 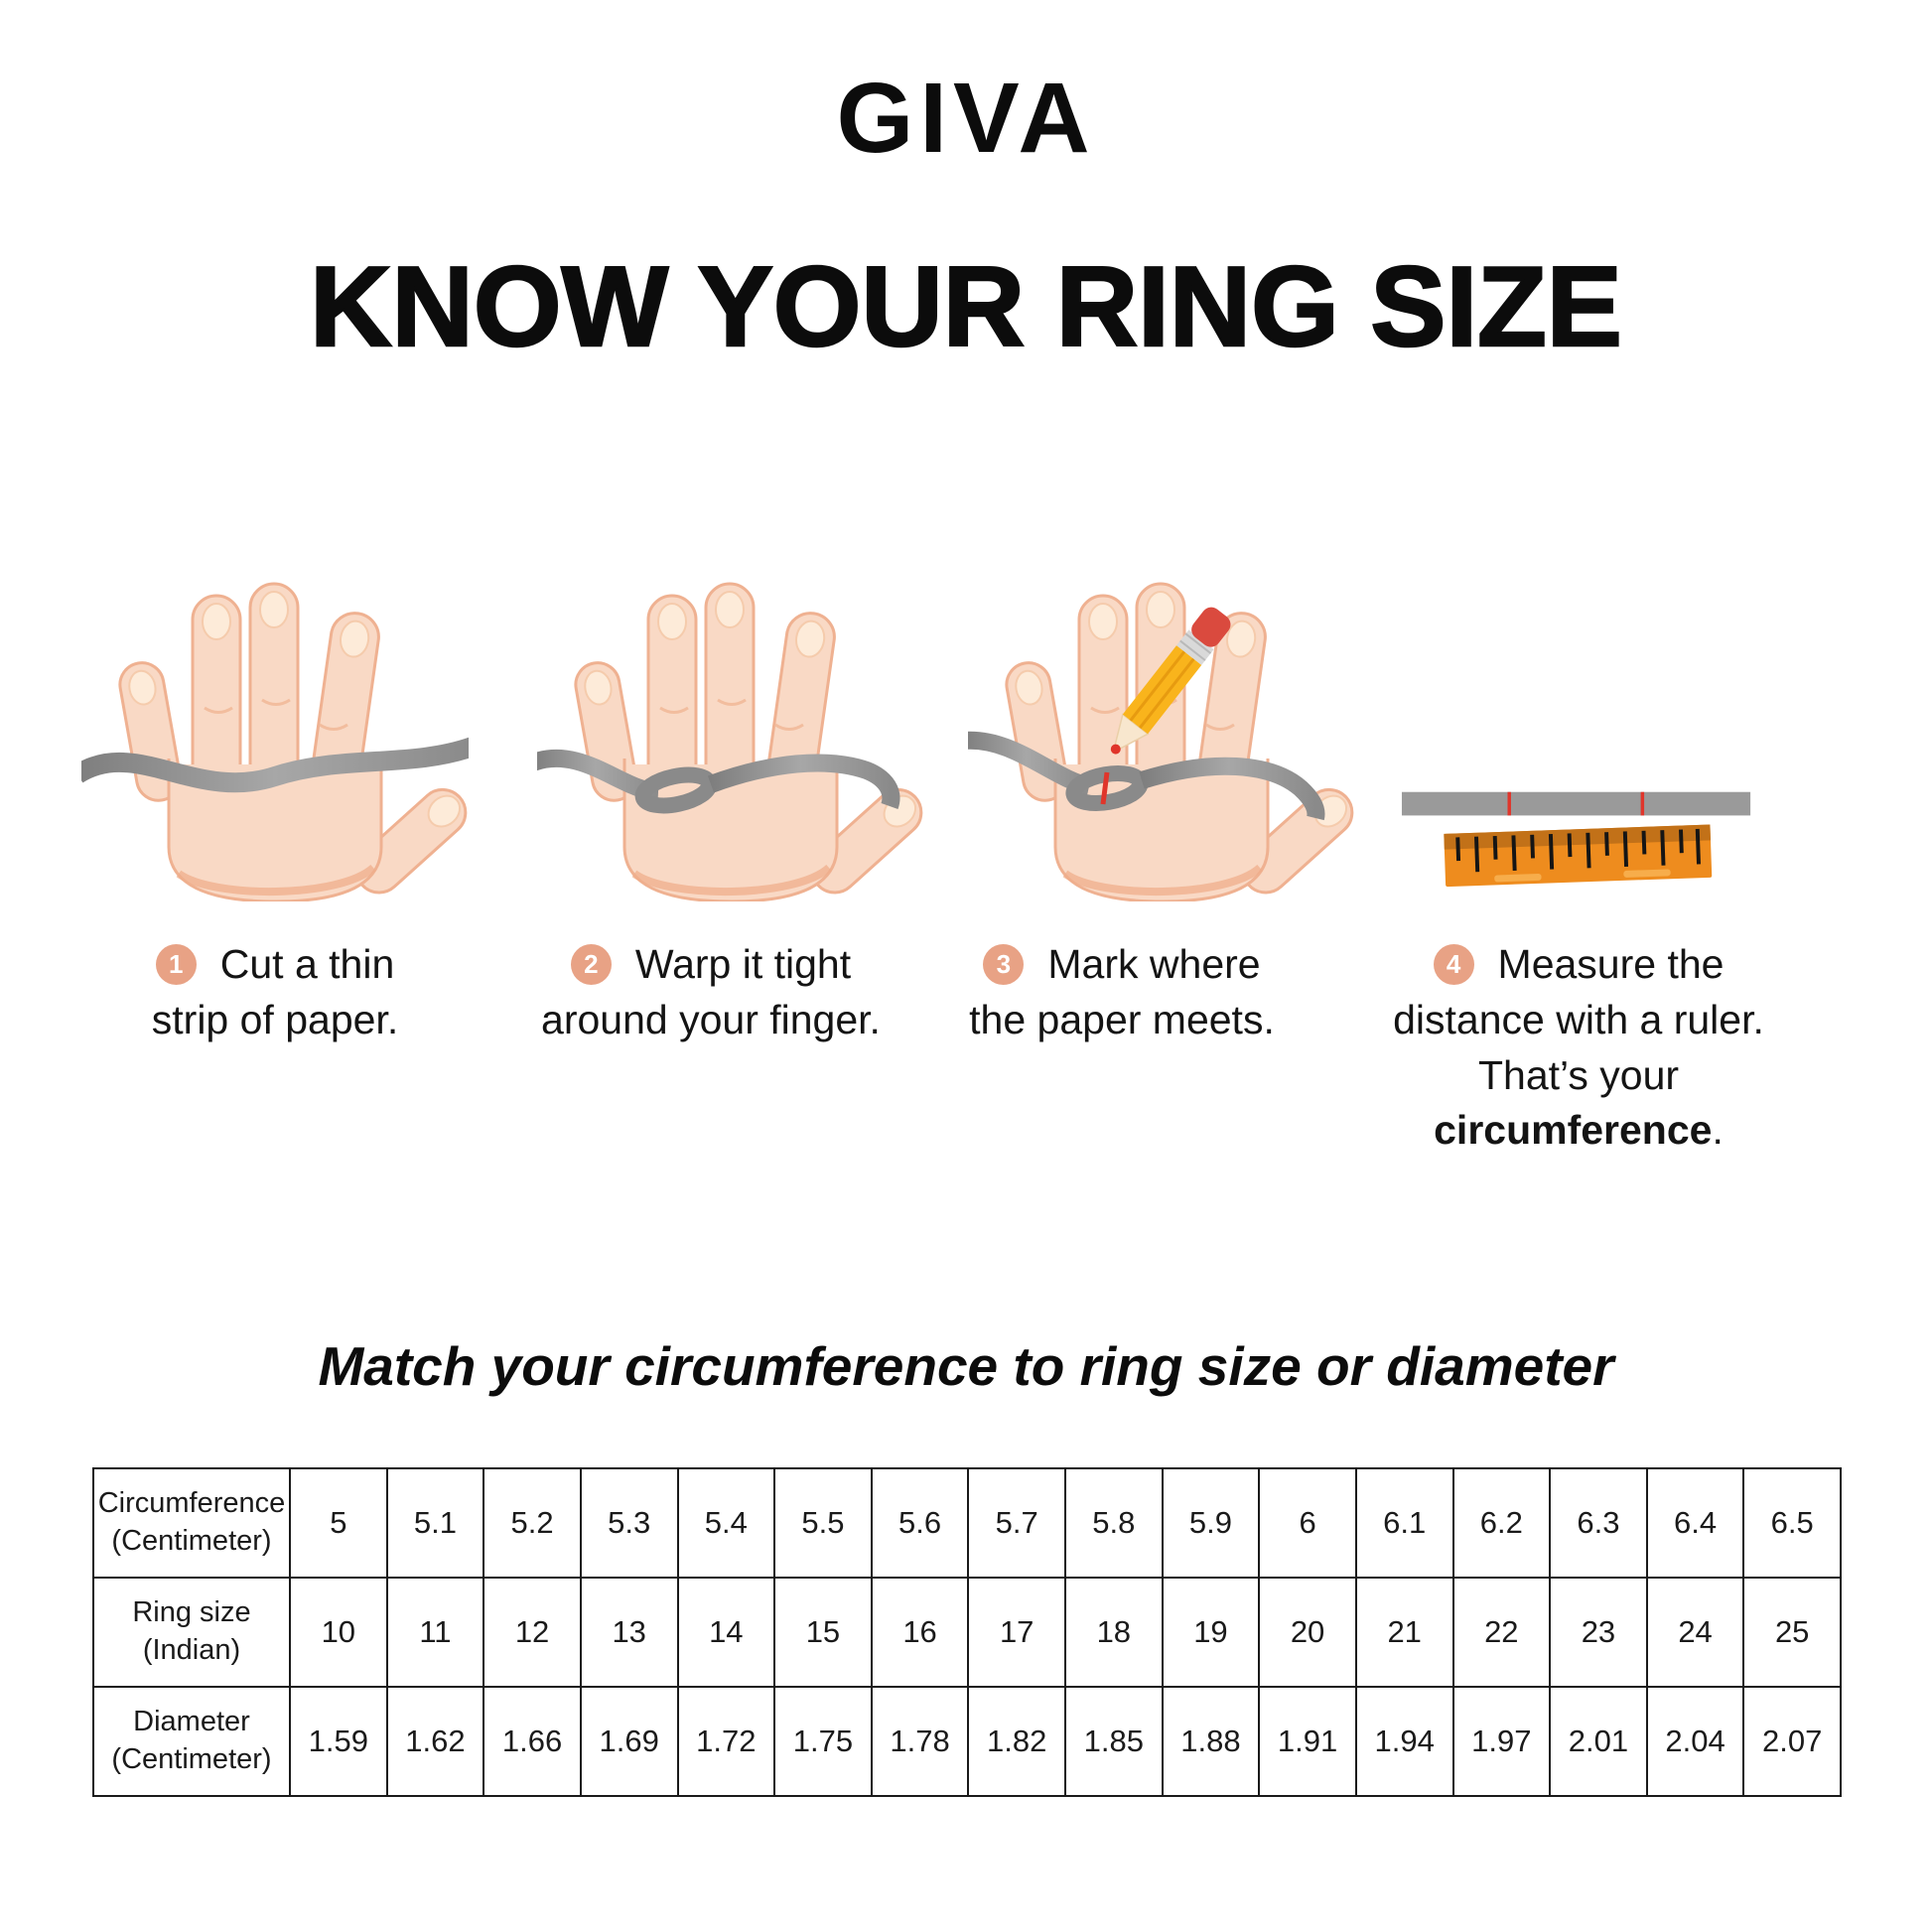 What do you see at coordinates (1122, 992) in the screenshot?
I see `step-3-caption: 3 Mark where the paper meets.` at bounding box center [1122, 992].